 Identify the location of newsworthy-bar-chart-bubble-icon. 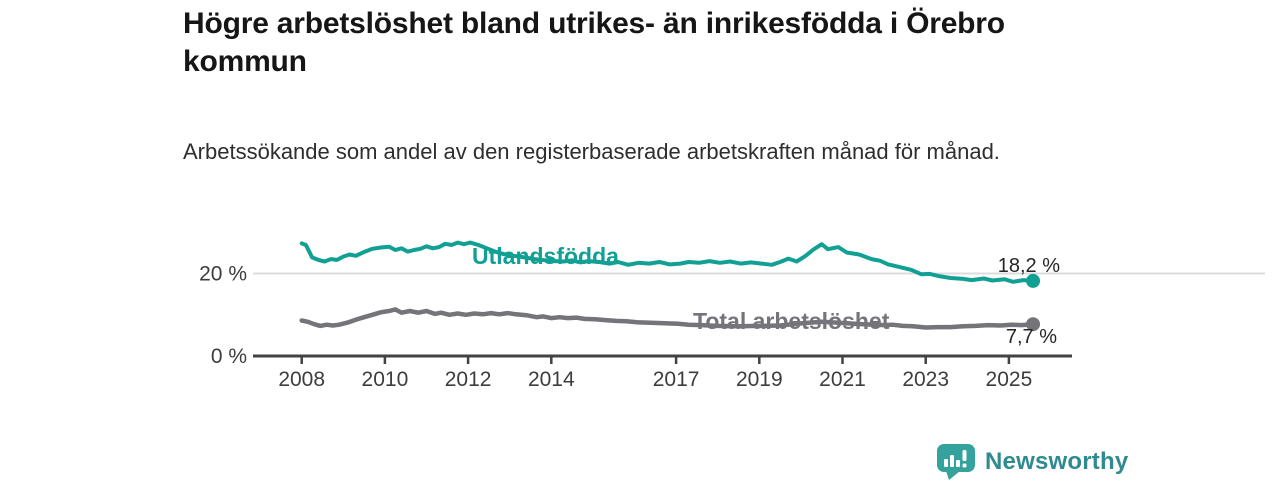
(956, 462).